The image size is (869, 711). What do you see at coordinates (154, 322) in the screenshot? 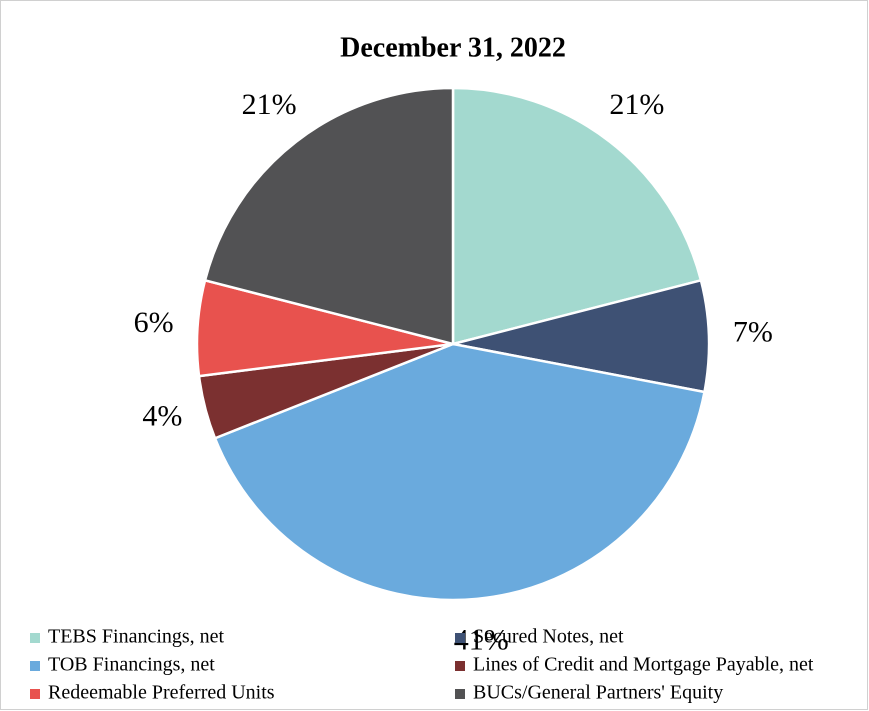
I see `slice-label: 6%` at bounding box center [154, 322].